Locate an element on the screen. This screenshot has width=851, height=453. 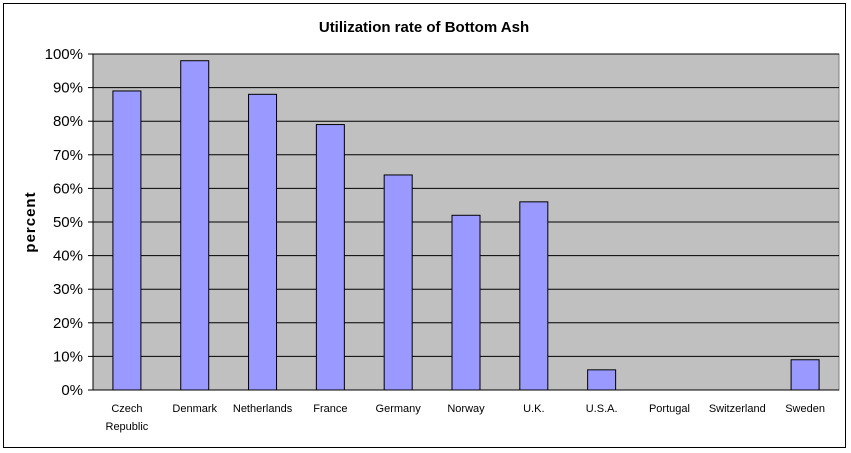
y-tick-label: 90% is located at coordinates (68, 88).